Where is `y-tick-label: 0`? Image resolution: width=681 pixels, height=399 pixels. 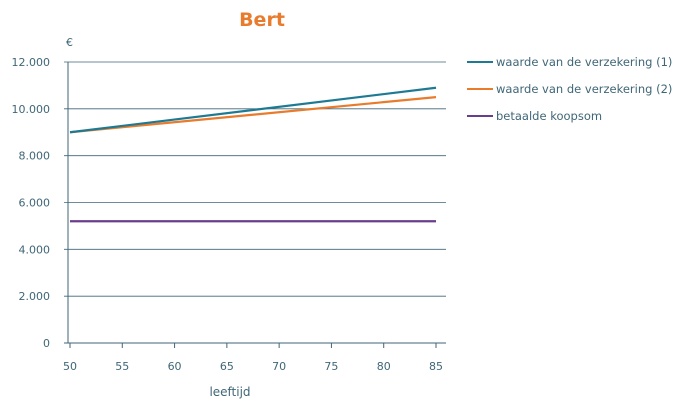
y-tick-label: 0 is located at coordinates (46, 343).